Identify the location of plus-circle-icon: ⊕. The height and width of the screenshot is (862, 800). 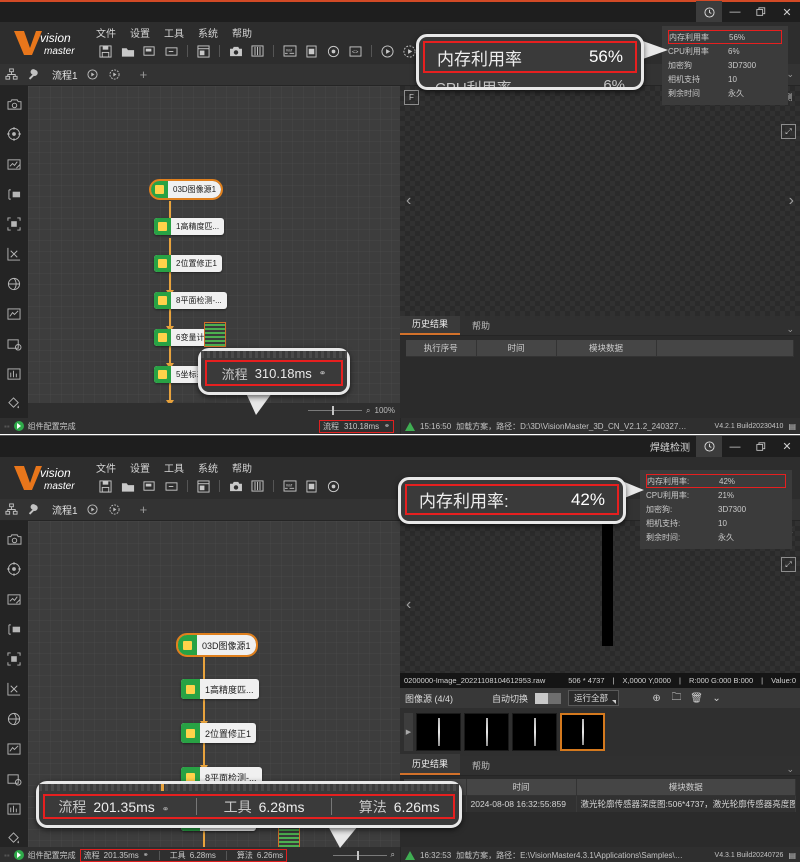
(656, 698).